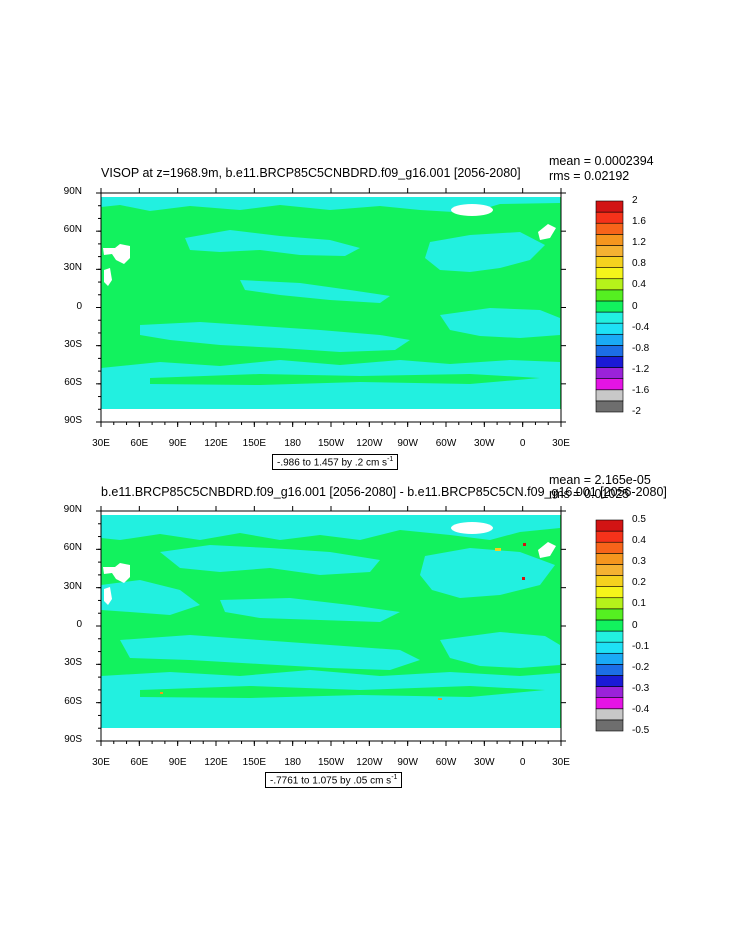 The image size is (733, 945). I want to click on x-tick-label: 30W, so click(484, 762).